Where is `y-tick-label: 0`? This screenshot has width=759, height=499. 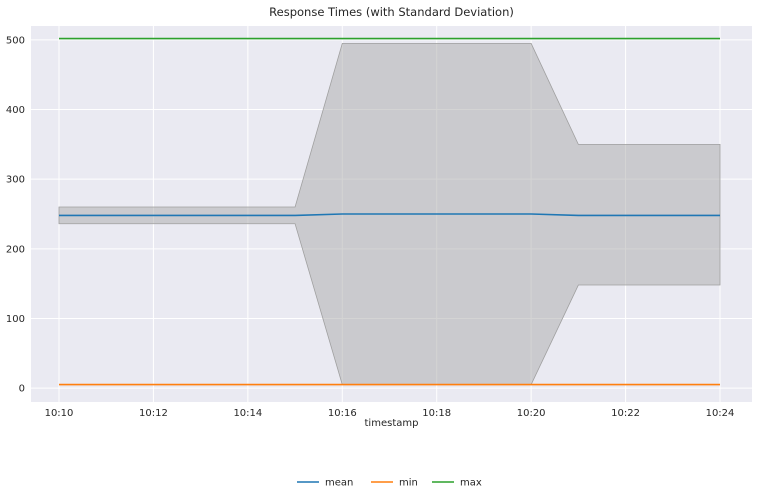 y-tick-label: 0 is located at coordinates (22, 389).